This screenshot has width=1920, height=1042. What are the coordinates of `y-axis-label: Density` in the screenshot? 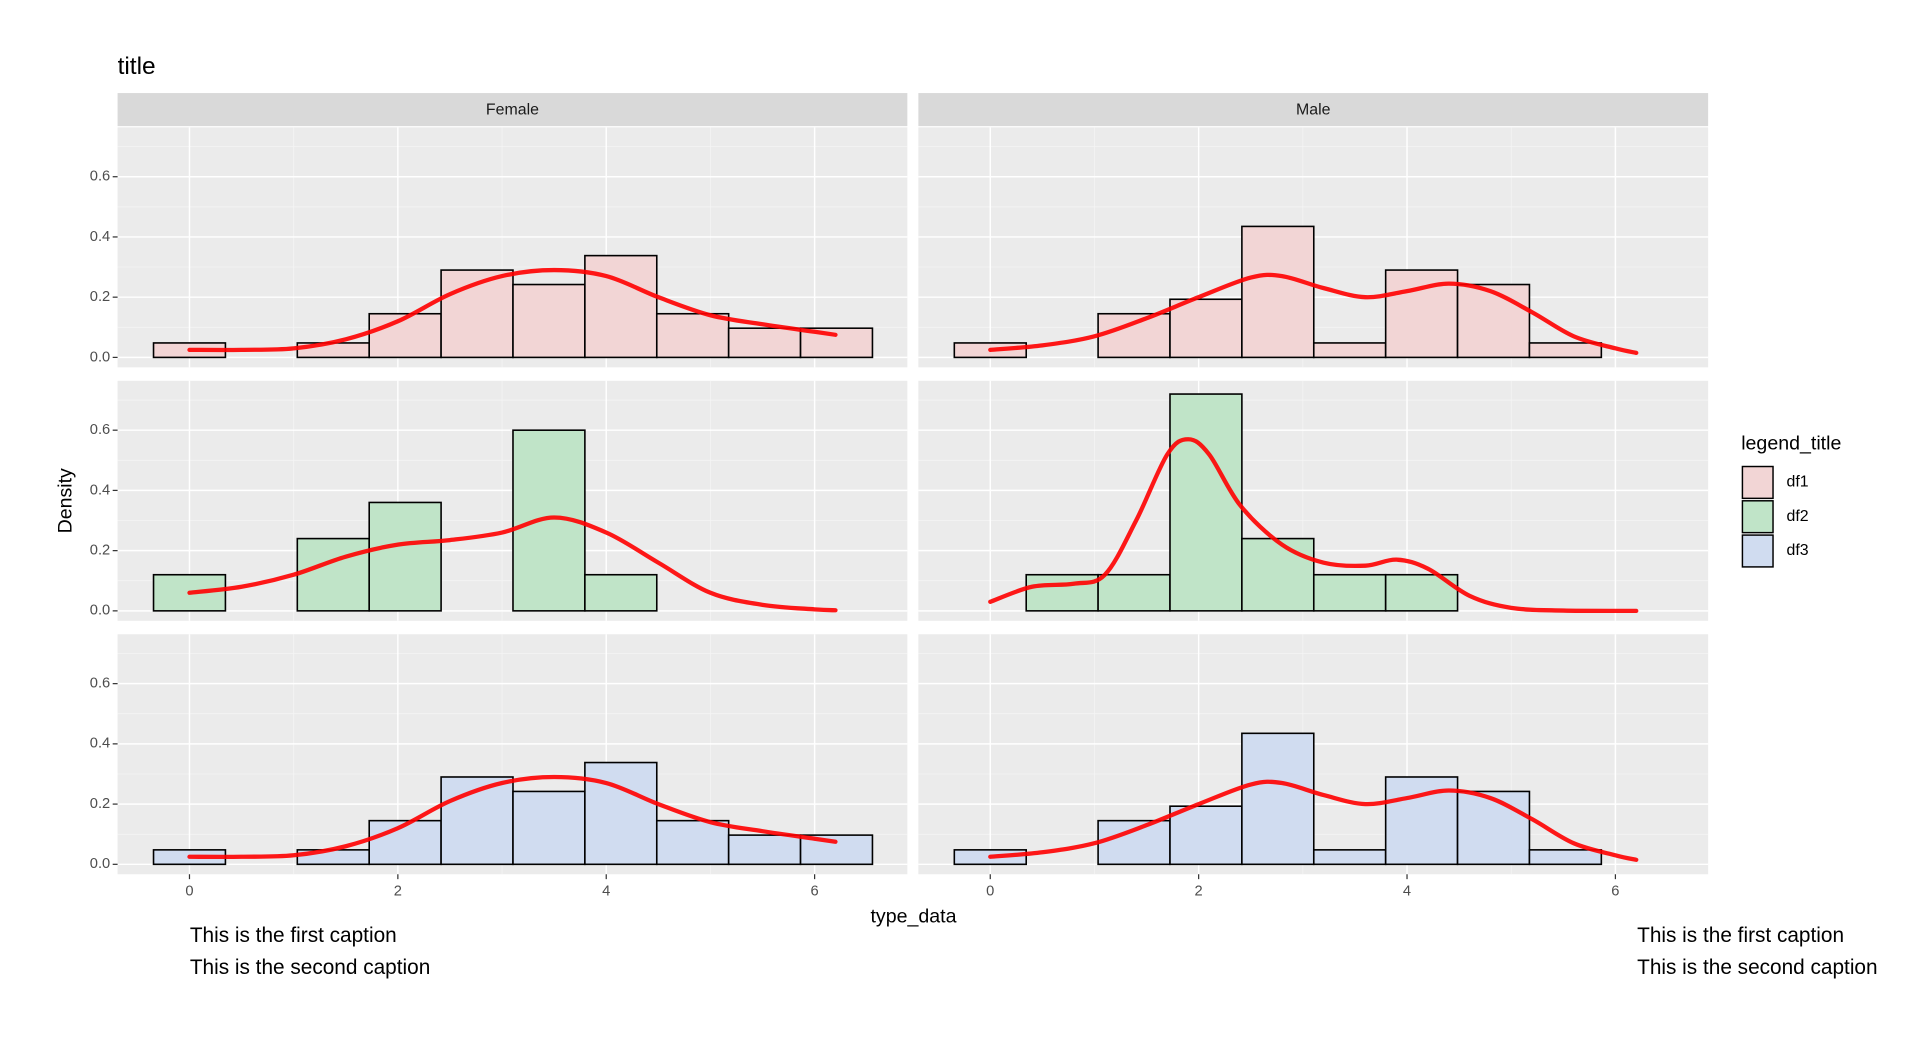 It's located at (65, 500).